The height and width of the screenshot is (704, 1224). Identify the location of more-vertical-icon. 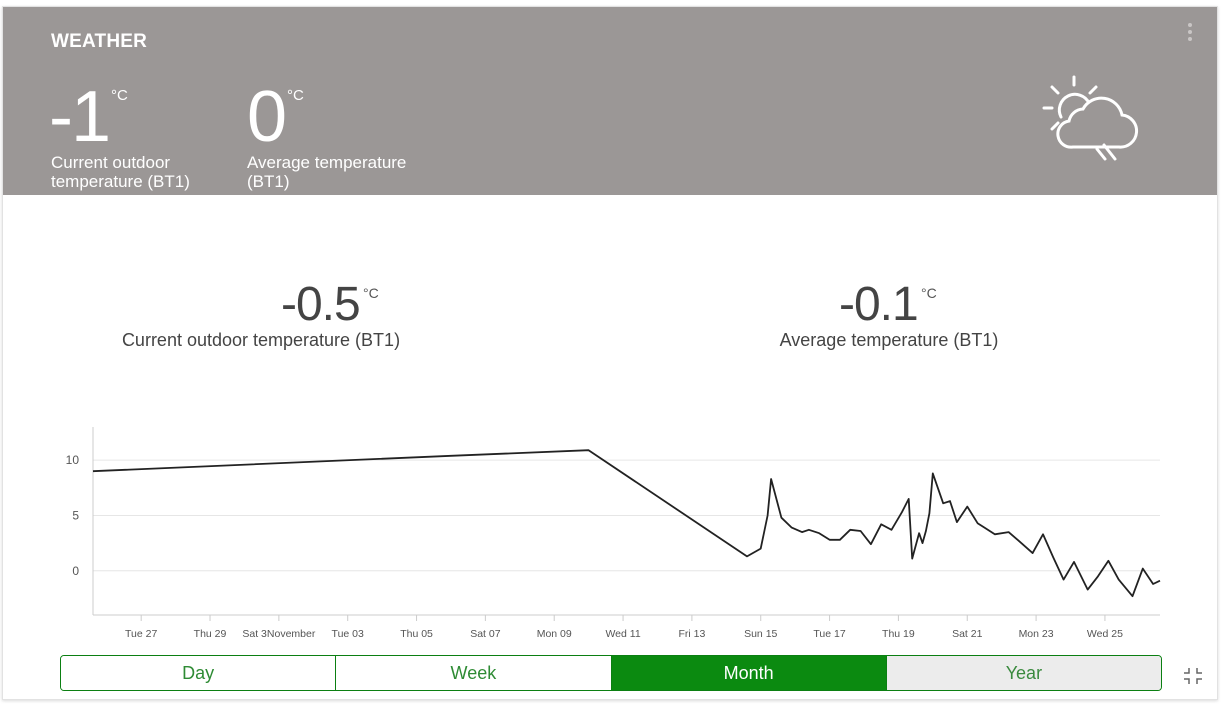
(1190, 33).